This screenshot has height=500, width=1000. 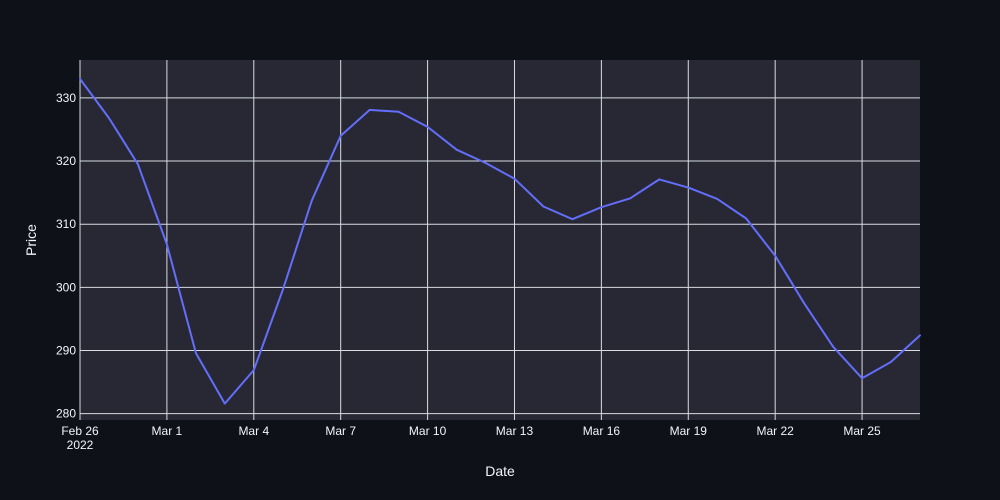 What do you see at coordinates (428, 431) in the screenshot?
I see `x-tick-label: Mar 10` at bounding box center [428, 431].